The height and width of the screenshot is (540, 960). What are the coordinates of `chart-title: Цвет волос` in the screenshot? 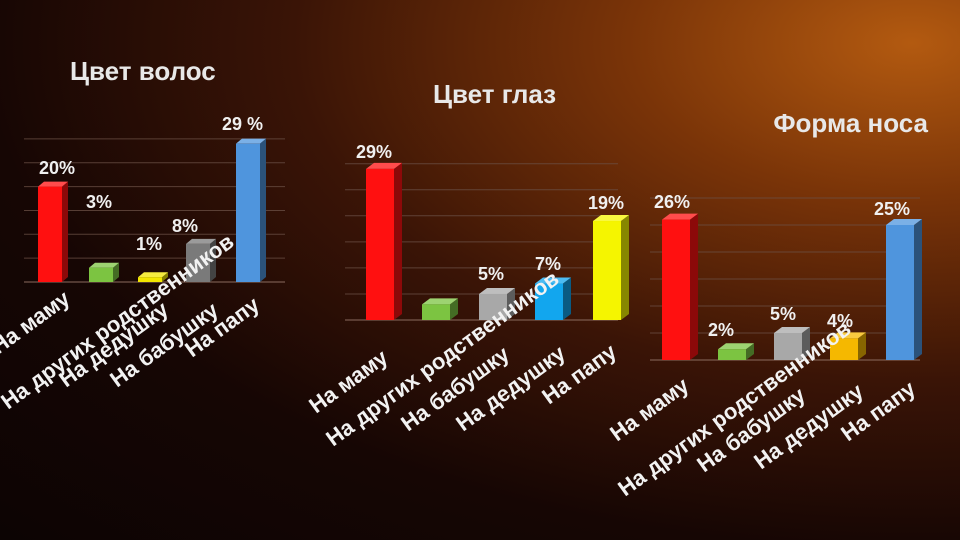 It's located at (143, 71).